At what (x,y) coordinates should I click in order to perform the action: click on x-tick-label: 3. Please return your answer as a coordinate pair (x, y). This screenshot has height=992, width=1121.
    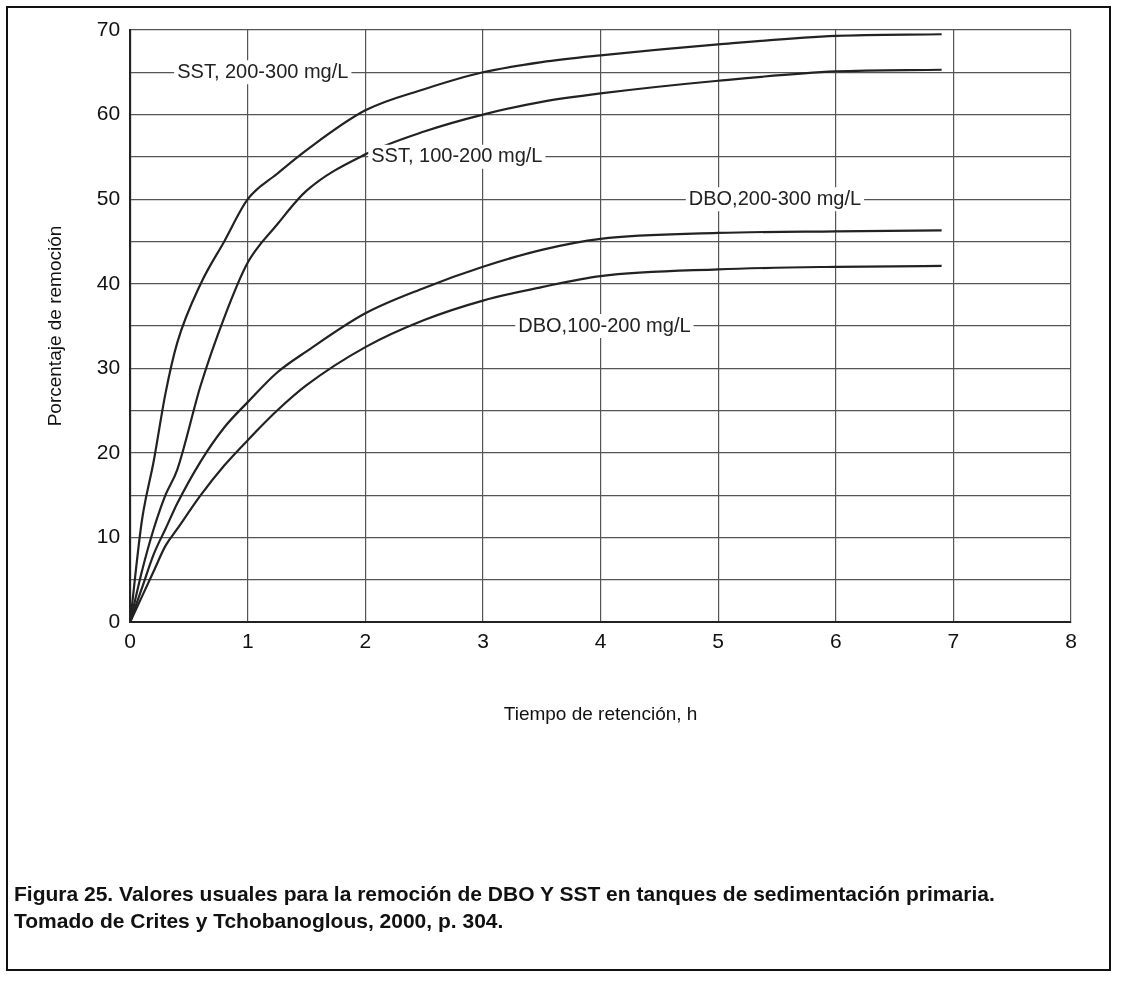
    Looking at the image, I should click on (483, 641).